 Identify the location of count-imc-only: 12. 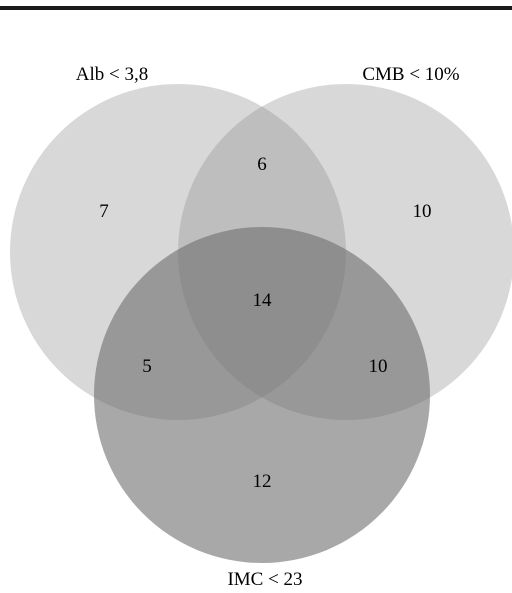
(262, 481).